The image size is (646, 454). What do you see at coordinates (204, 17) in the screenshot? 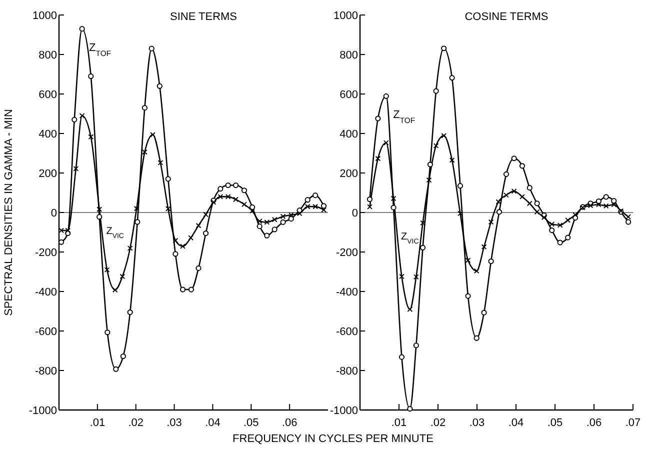
I see `chart-title: SINE TERMS` at bounding box center [204, 17].